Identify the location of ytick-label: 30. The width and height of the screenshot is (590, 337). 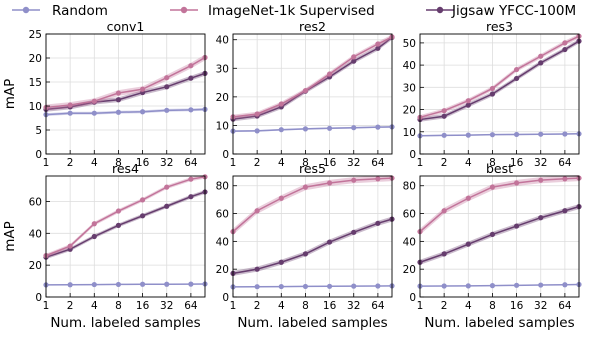
(409, 88).